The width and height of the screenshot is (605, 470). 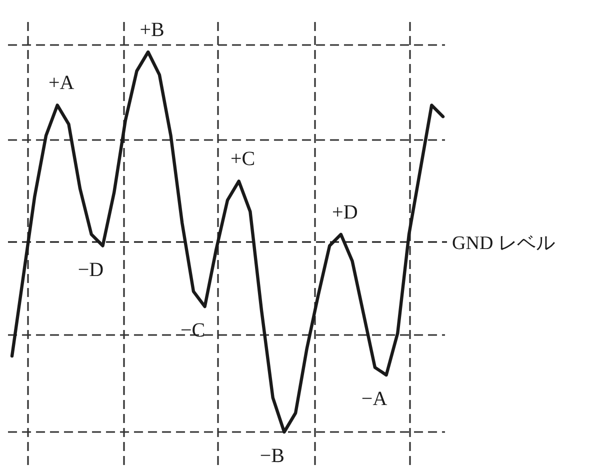 I want to click on annotation: −C, so click(x=193, y=331).